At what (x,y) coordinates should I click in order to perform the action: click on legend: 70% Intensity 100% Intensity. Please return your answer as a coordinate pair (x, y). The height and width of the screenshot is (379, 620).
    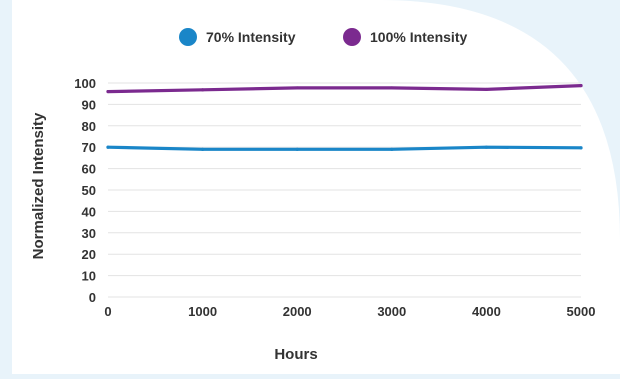
    Looking at the image, I should click on (323, 37).